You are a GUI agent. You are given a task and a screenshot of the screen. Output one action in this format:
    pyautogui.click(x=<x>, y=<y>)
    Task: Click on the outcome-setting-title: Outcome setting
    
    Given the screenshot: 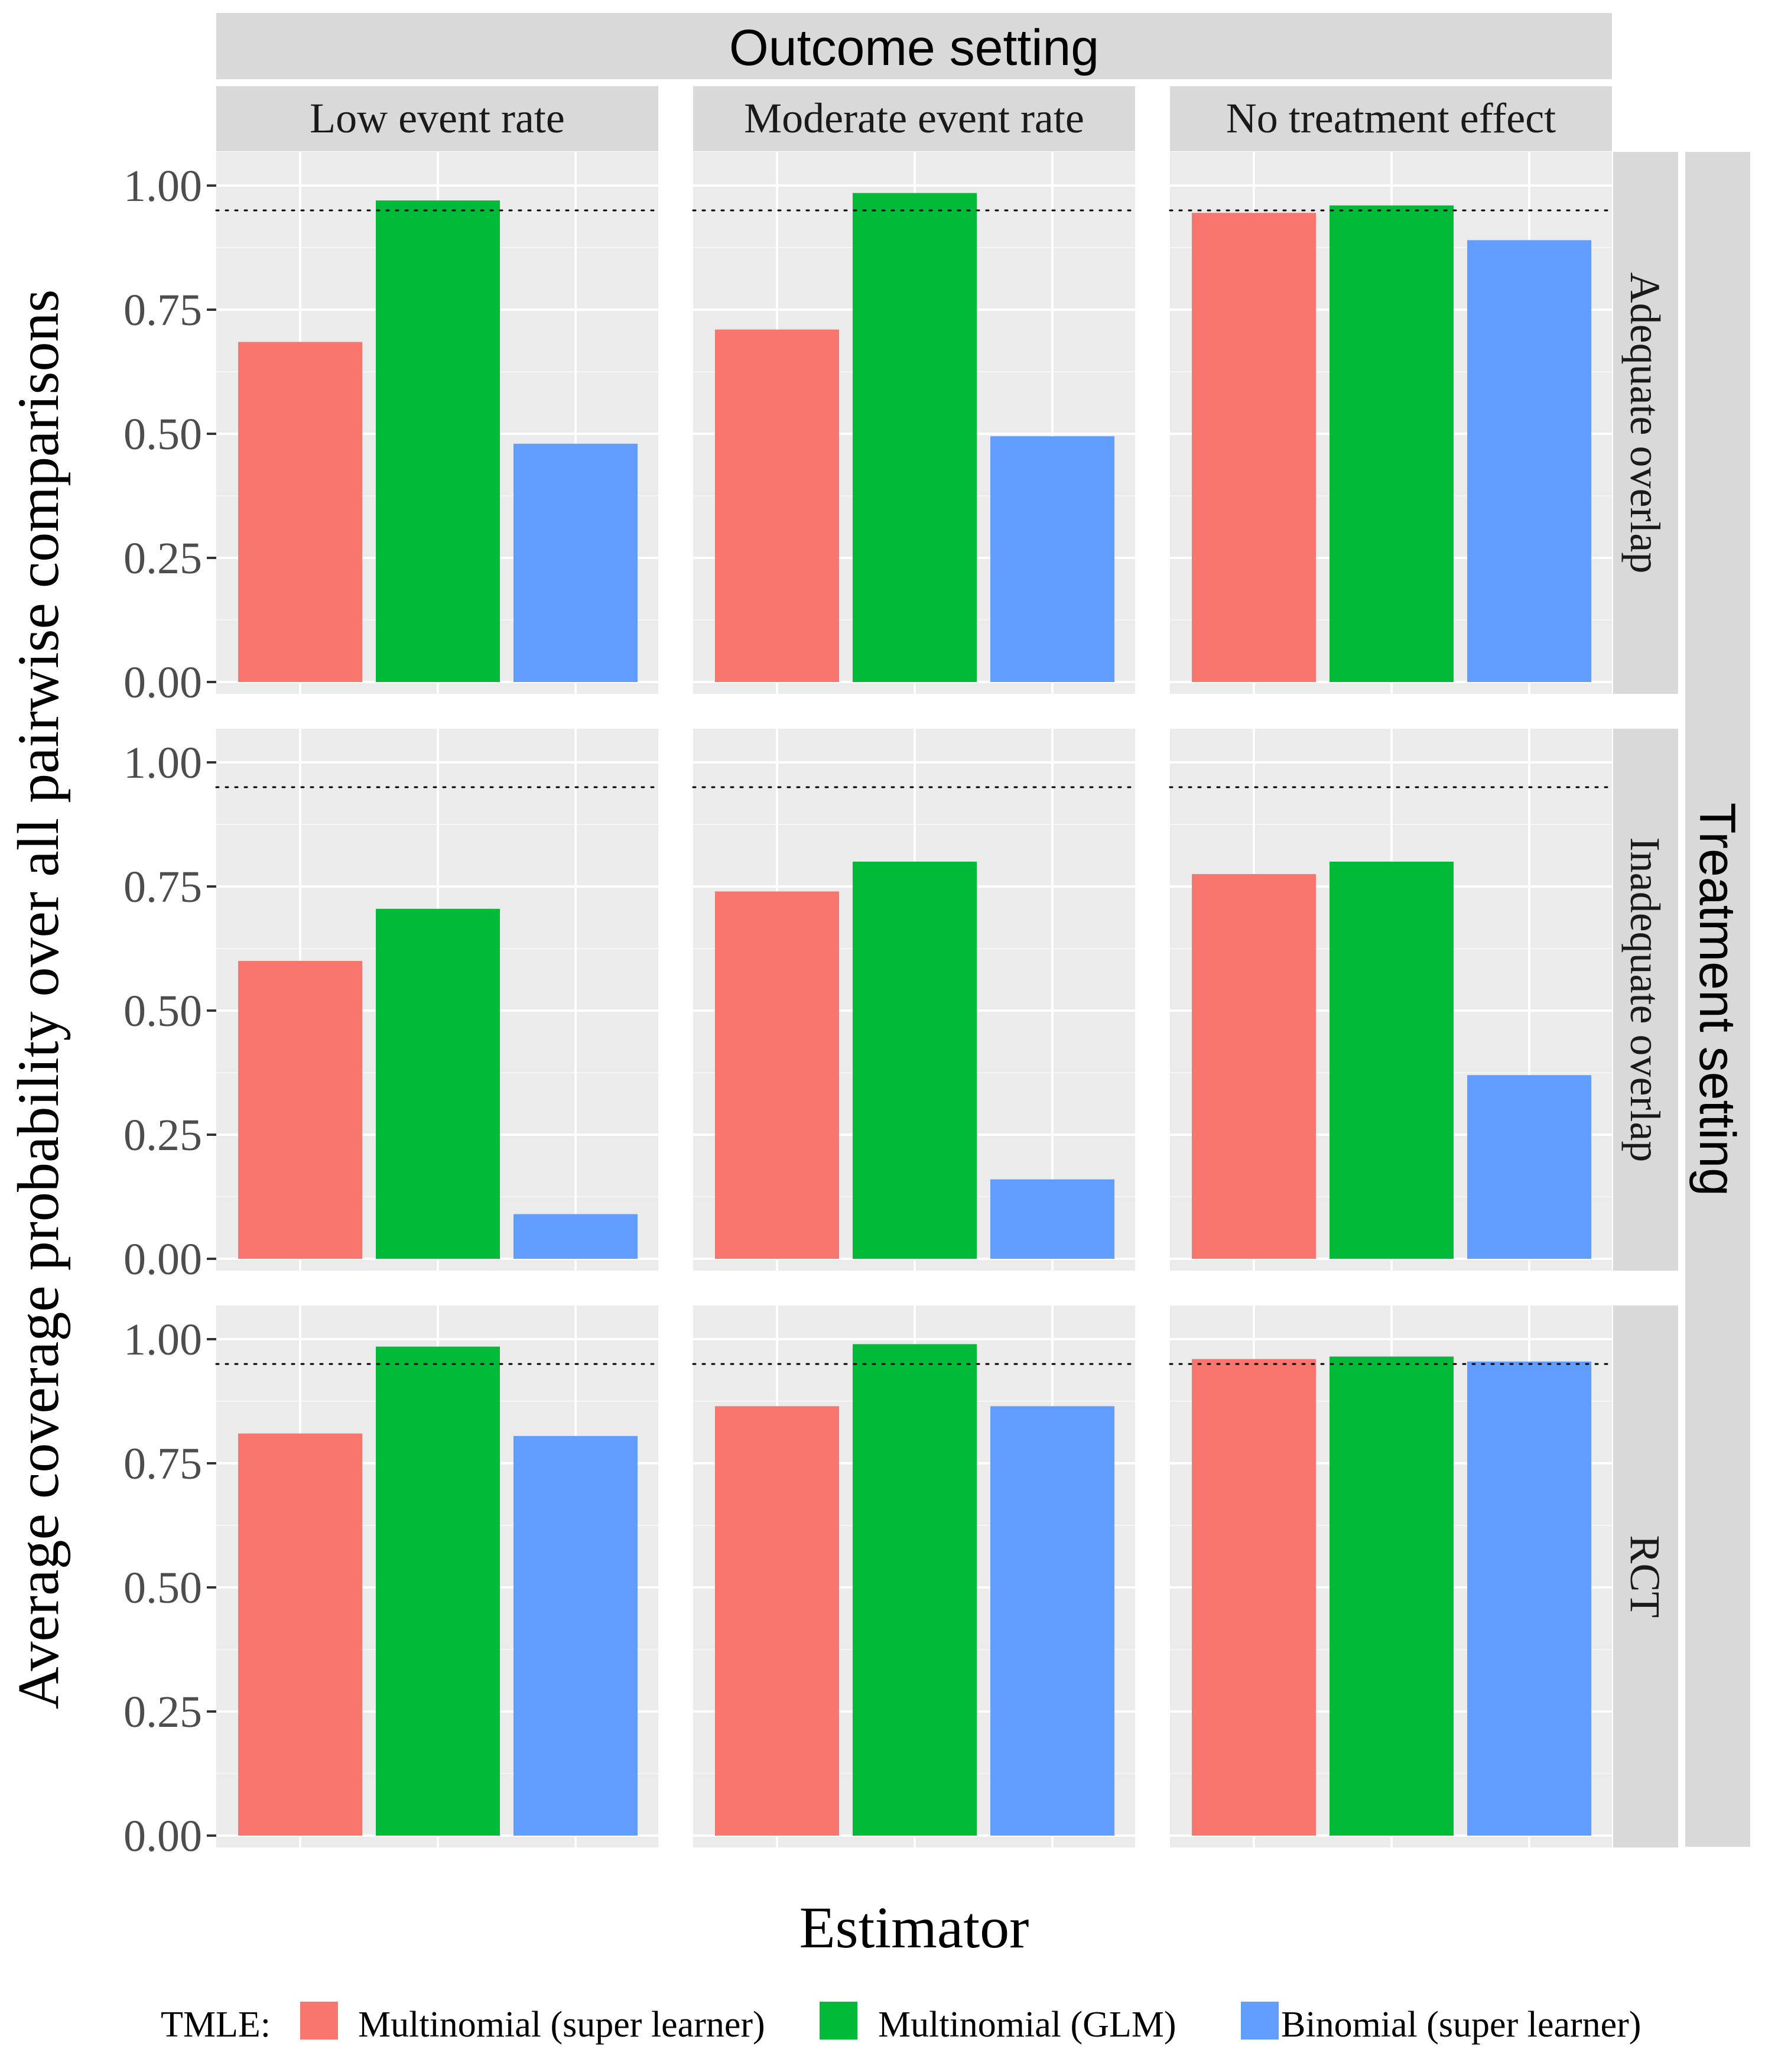 What is the action you would take?
    pyautogui.click(x=914, y=48)
    